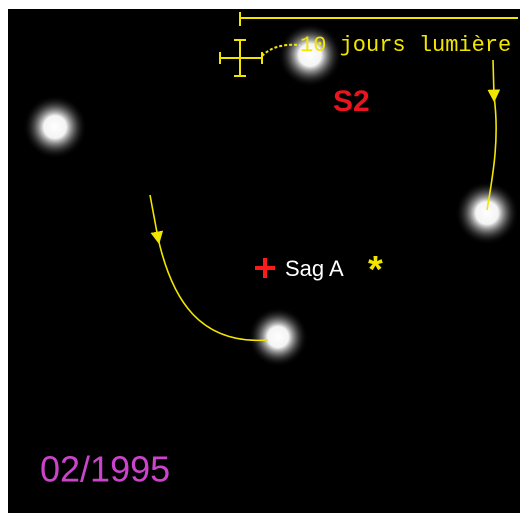  Describe the element at coordinates (314, 268) in the screenshot. I see `center-label: Sag A` at that location.